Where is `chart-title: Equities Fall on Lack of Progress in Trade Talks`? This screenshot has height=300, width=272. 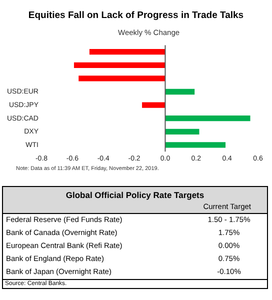 chart-title: Equities Fall on Lack of Progress in Trade Talks is located at coordinates (136, 16).